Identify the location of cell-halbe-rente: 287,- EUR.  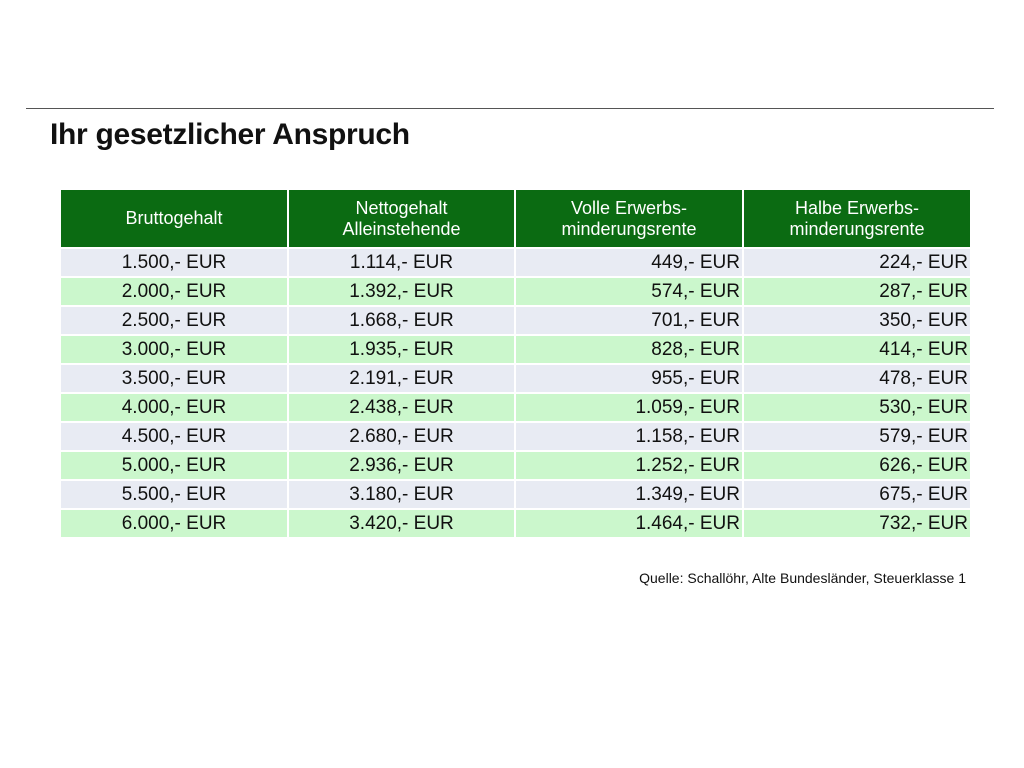
(856, 291).